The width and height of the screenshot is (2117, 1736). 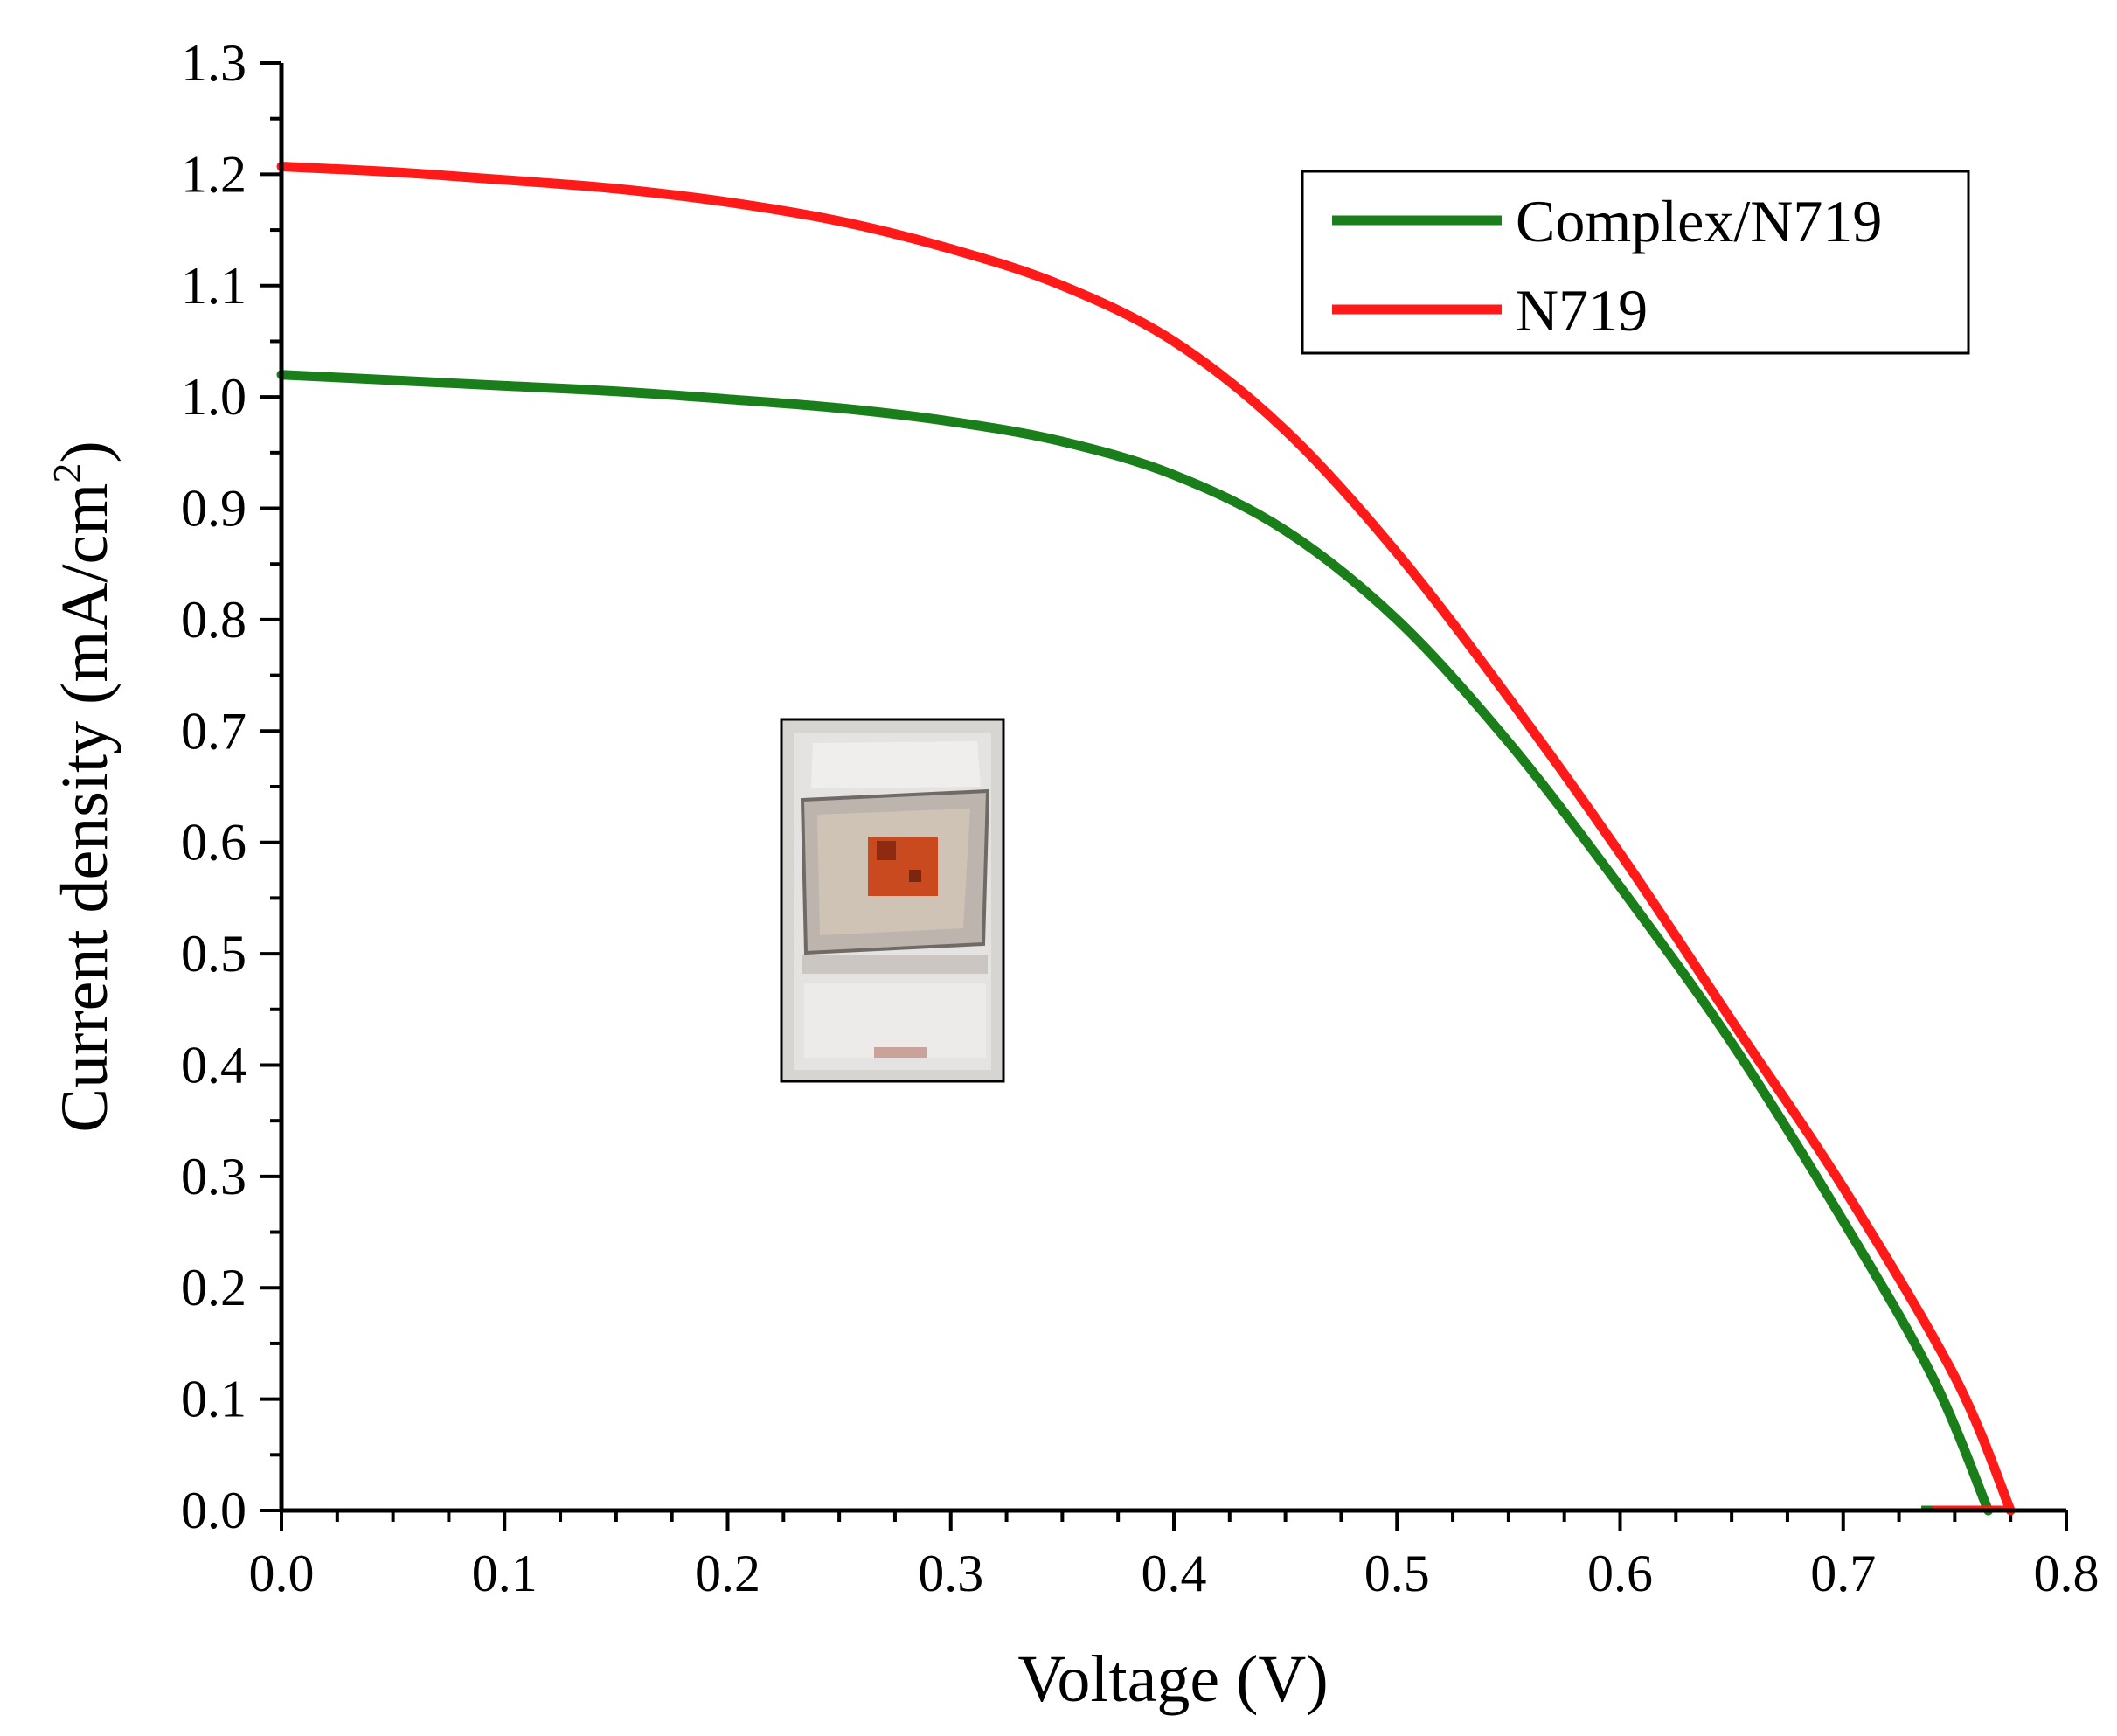 What do you see at coordinates (728, 1573) in the screenshot?
I see `x-tick-label: 0.2` at bounding box center [728, 1573].